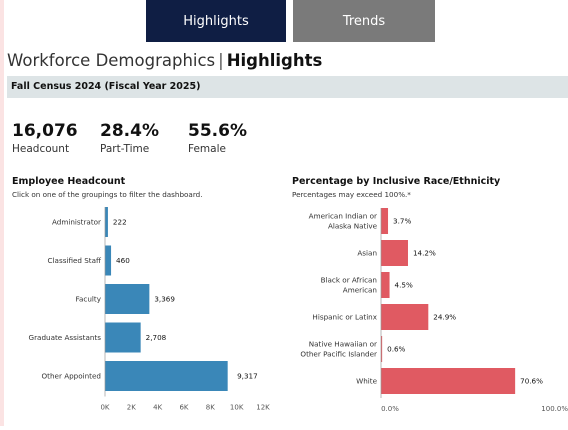 This screenshot has width=568, height=430. What do you see at coordinates (367, 253) in the screenshot?
I see `category-label: Asian` at bounding box center [367, 253].